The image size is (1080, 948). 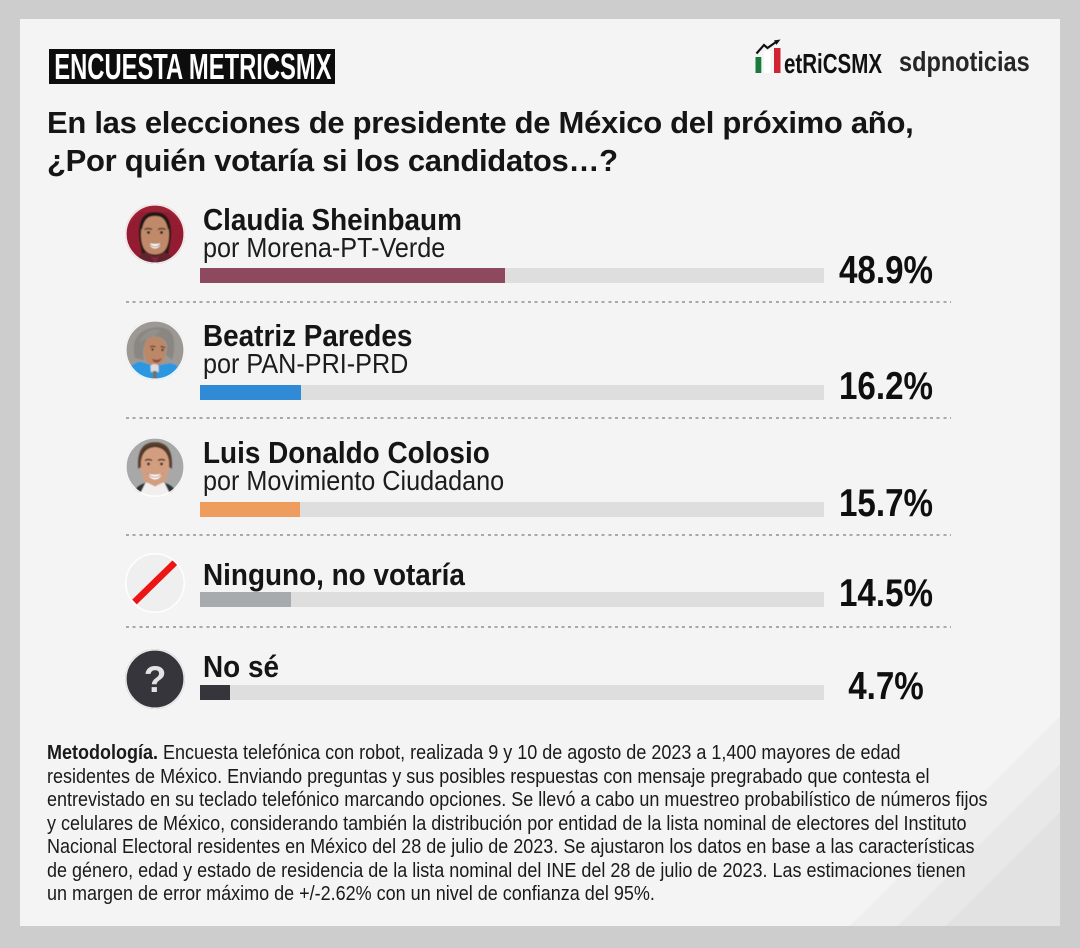 I want to click on svg-text: etRiCSMX, so click(x=833, y=63).